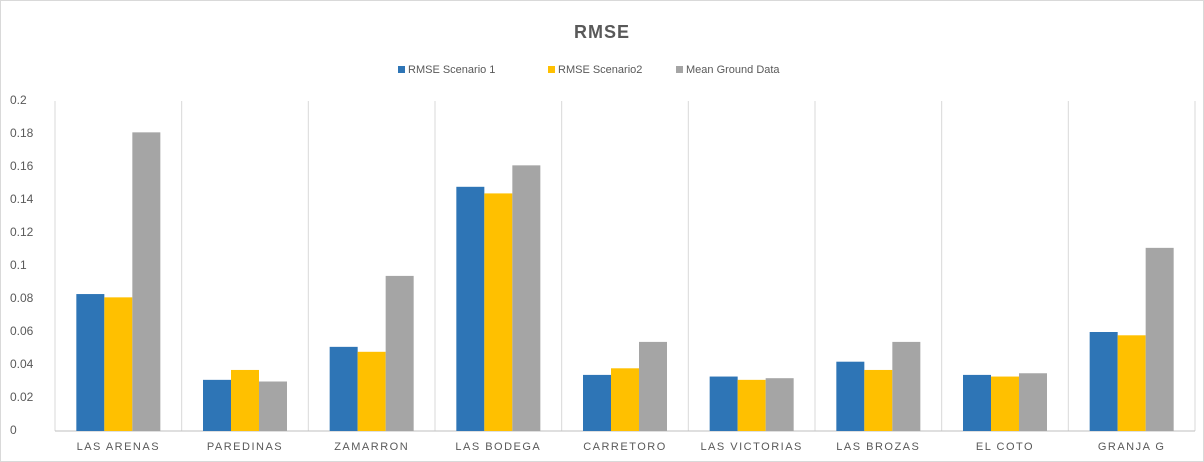 This screenshot has height=462, width=1204. What do you see at coordinates (602, 32) in the screenshot?
I see `chart-title: RMSE` at bounding box center [602, 32].